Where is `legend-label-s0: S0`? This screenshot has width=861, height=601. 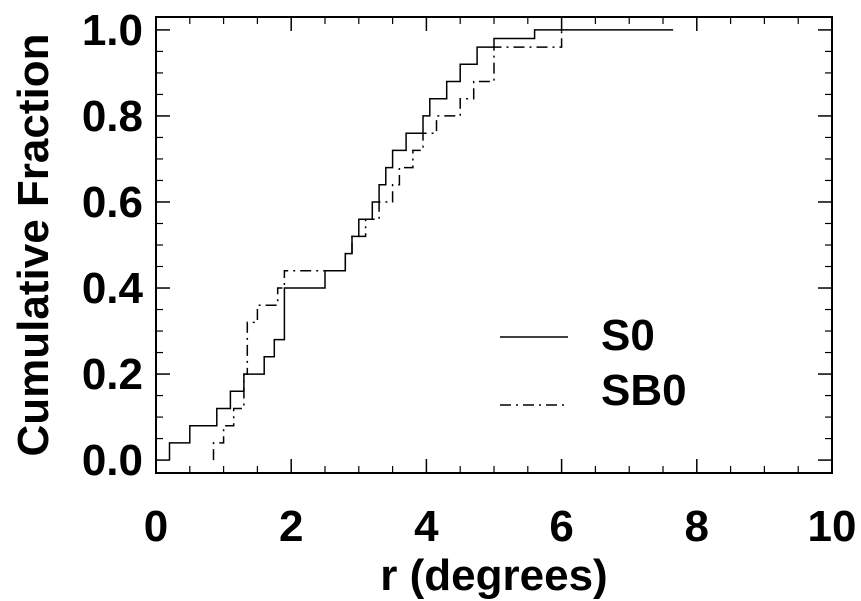
legend-label-s0: S0 is located at coordinates (628, 335).